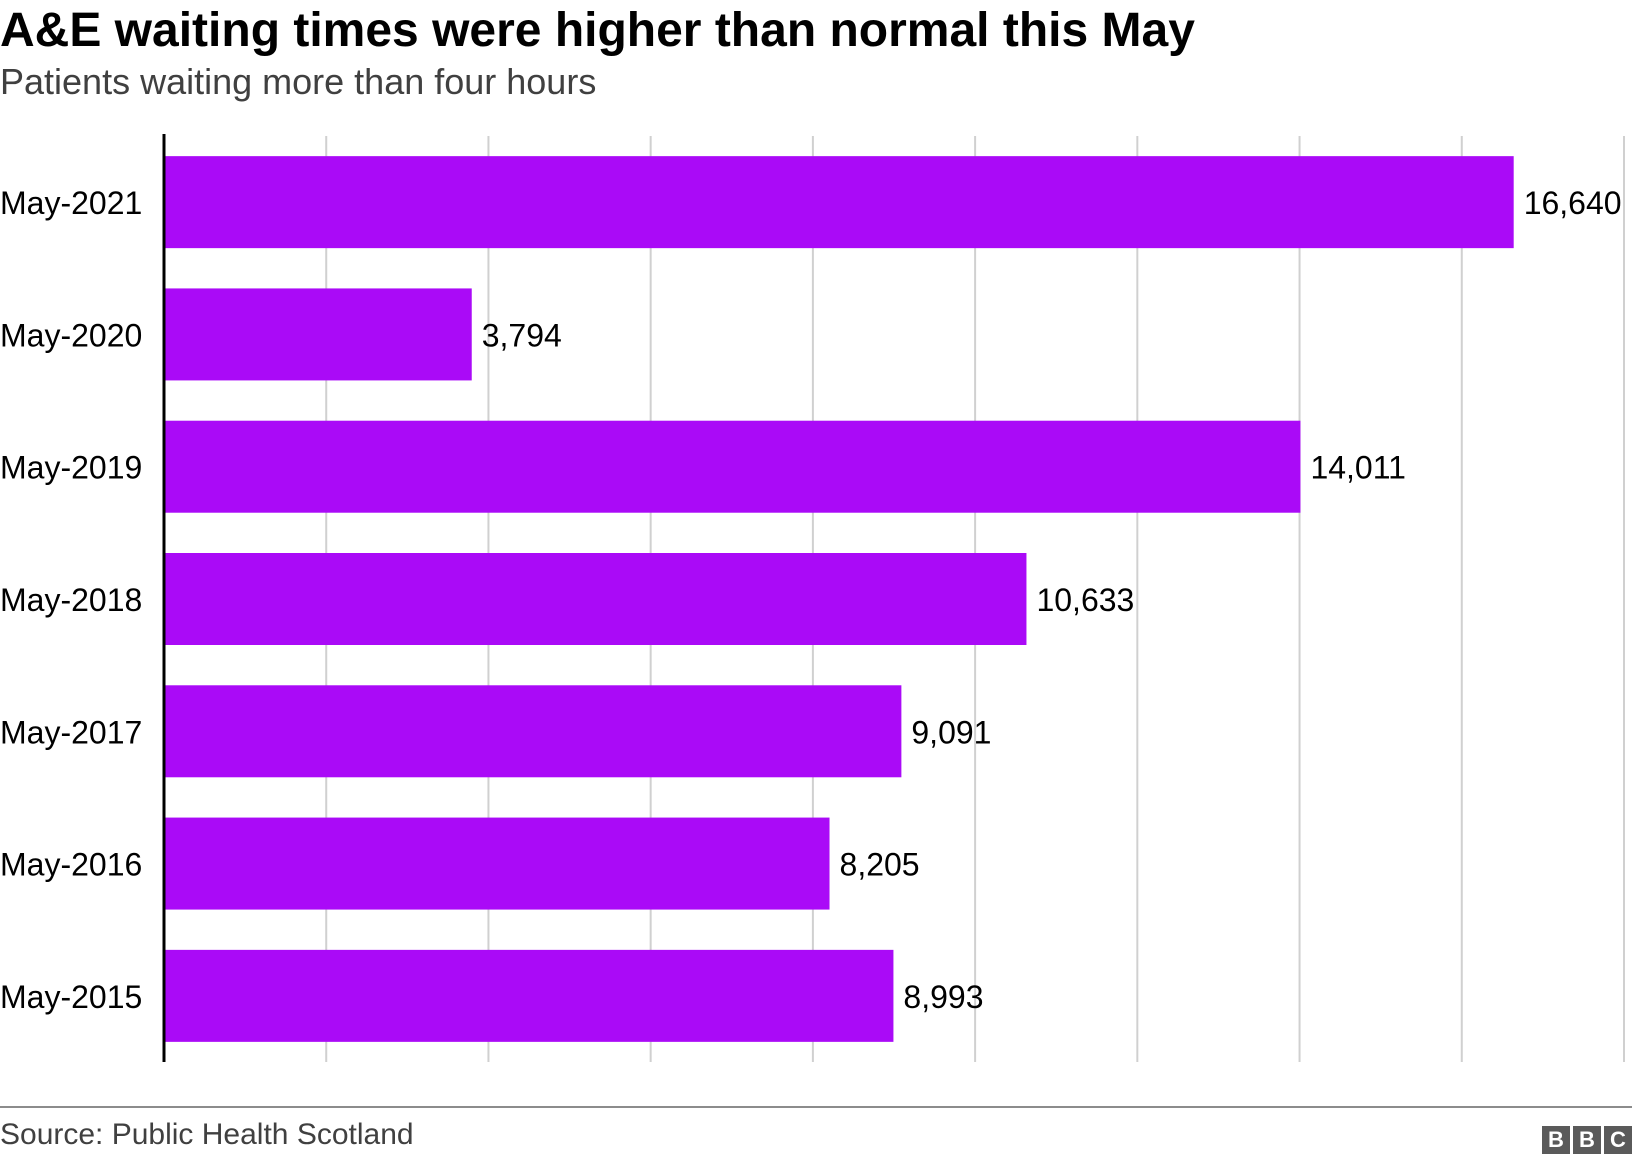 The height and width of the screenshot is (1162, 1632). What do you see at coordinates (951, 732) in the screenshot?
I see `data-label: 9,091` at bounding box center [951, 732].